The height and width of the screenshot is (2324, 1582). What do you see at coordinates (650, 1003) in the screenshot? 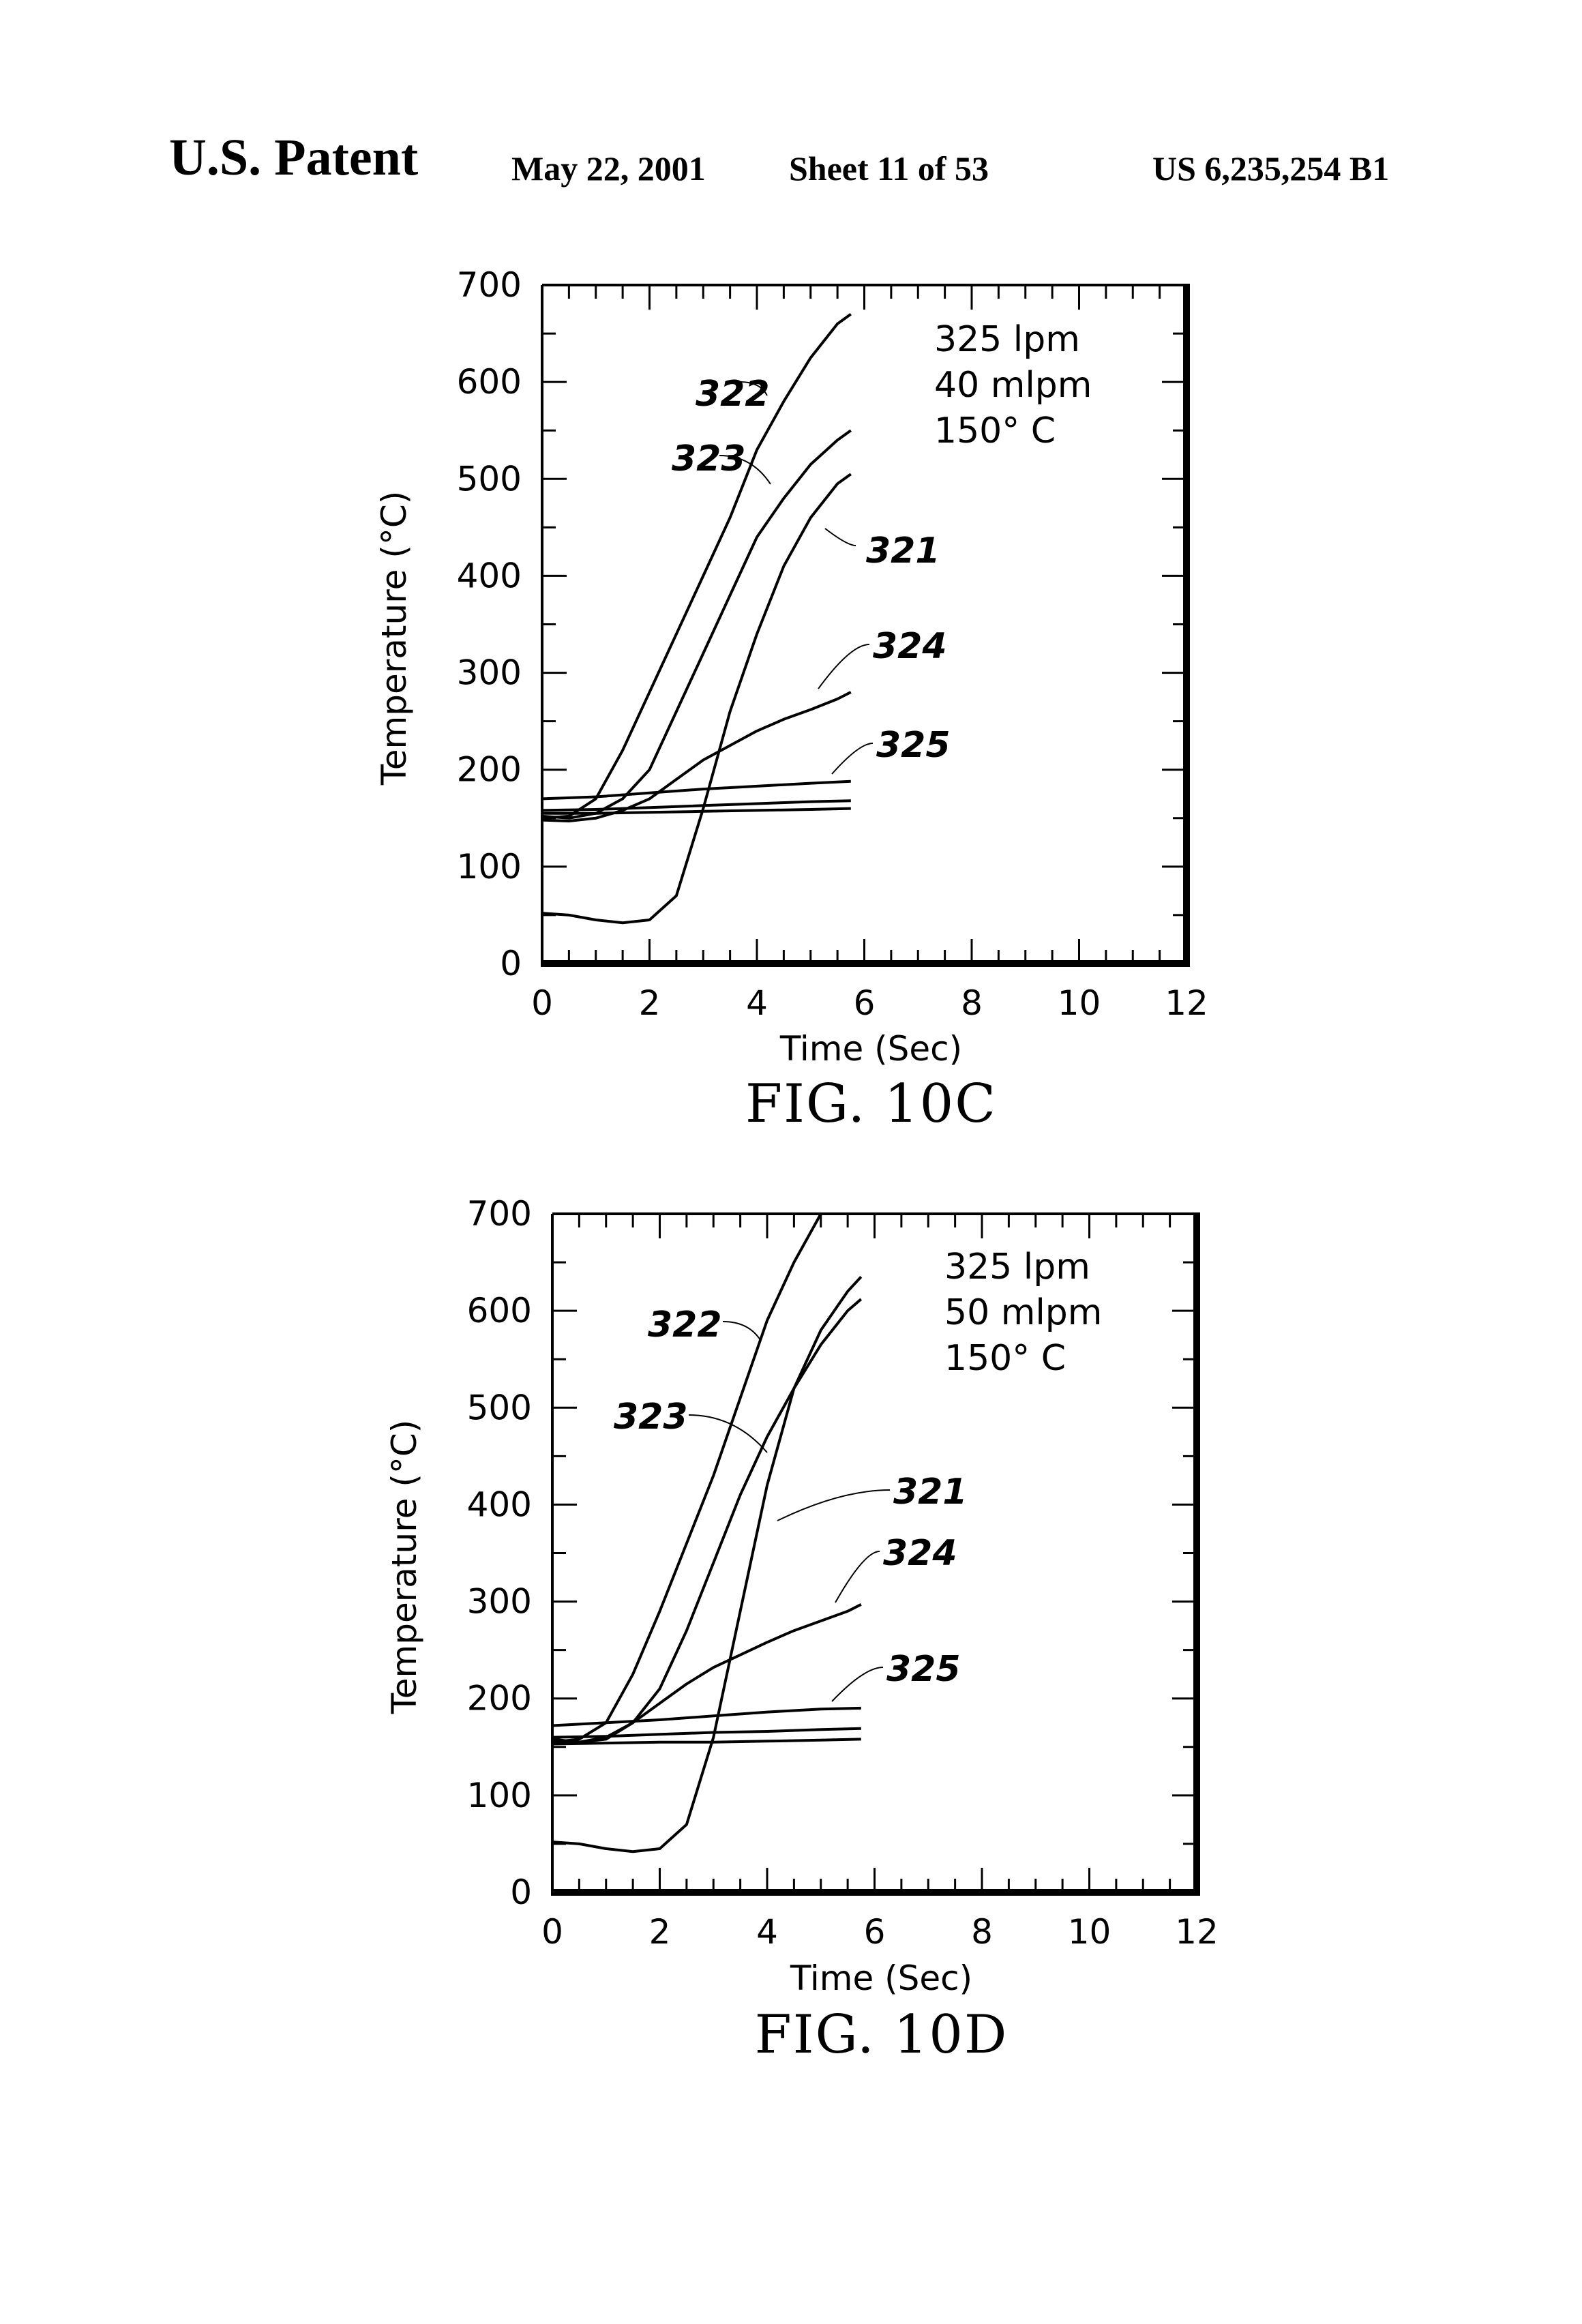
I see `x-tick-label: 2` at bounding box center [650, 1003].